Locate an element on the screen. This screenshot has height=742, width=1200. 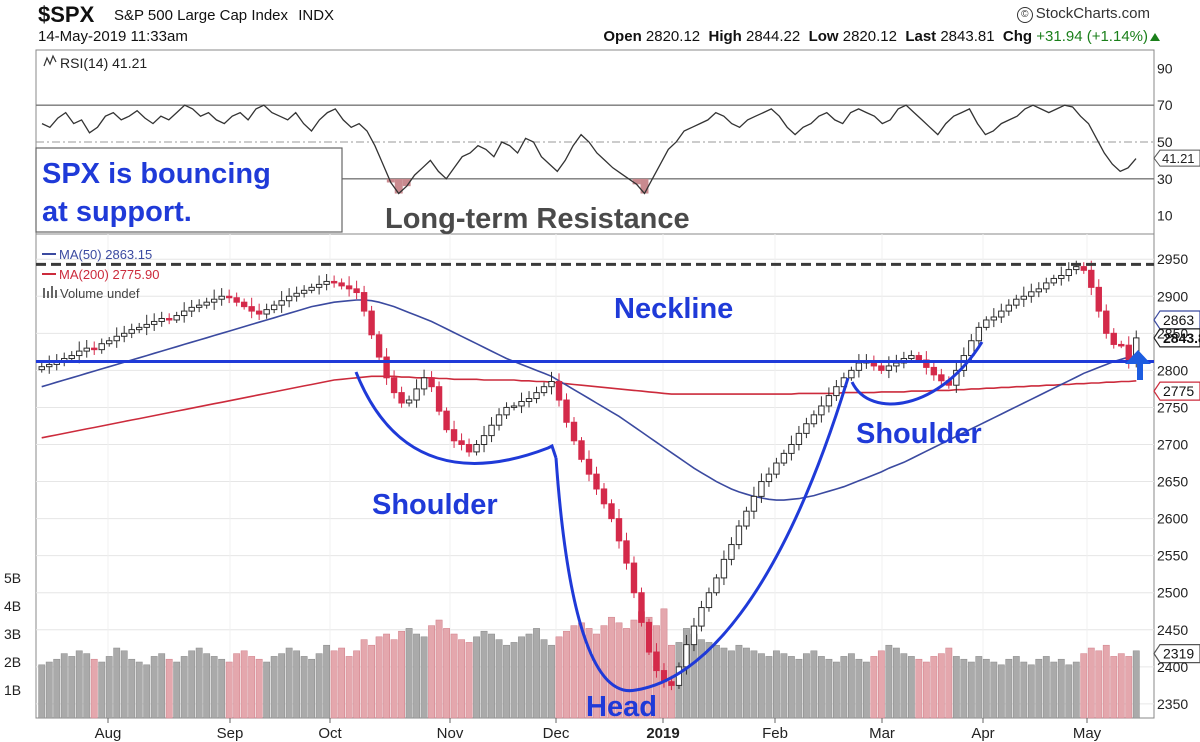
ma50-price-tag is located at coordinates (1176, 320).